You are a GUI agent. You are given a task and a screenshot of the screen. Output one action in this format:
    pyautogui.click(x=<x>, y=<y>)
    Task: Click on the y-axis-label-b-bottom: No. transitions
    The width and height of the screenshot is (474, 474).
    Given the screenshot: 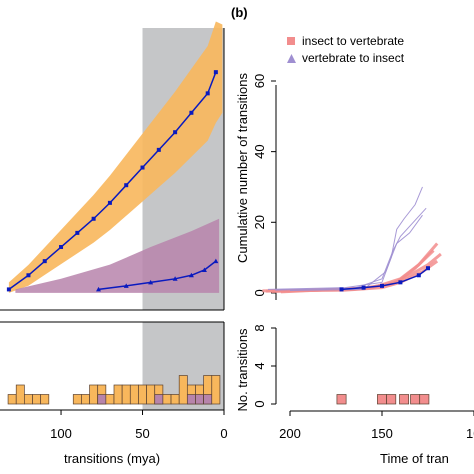 What is the action you would take?
    pyautogui.click(x=242, y=370)
    